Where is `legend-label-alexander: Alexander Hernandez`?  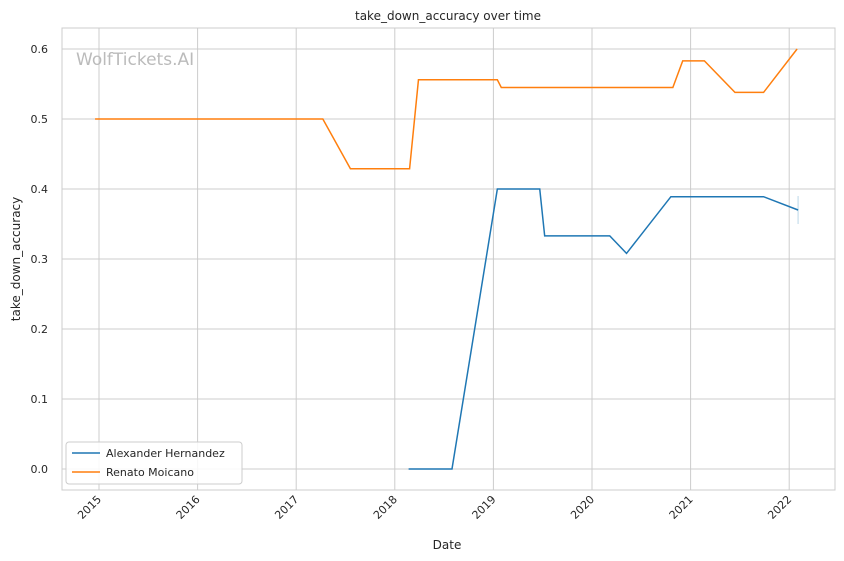 legend-label-alexander: Alexander Hernandez is located at coordinates (165, 453).